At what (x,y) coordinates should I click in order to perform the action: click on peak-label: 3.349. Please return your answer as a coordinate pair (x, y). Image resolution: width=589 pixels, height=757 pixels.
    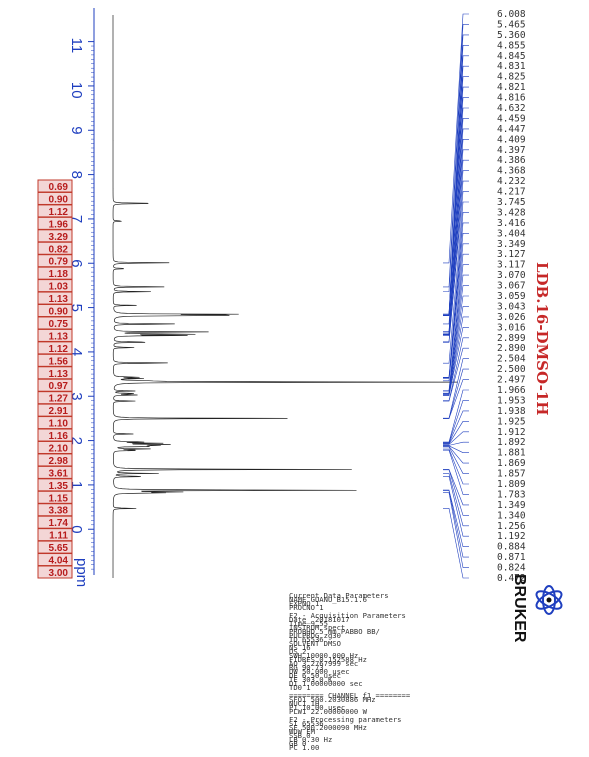
    Looking at the image, I should click on (511, 244).